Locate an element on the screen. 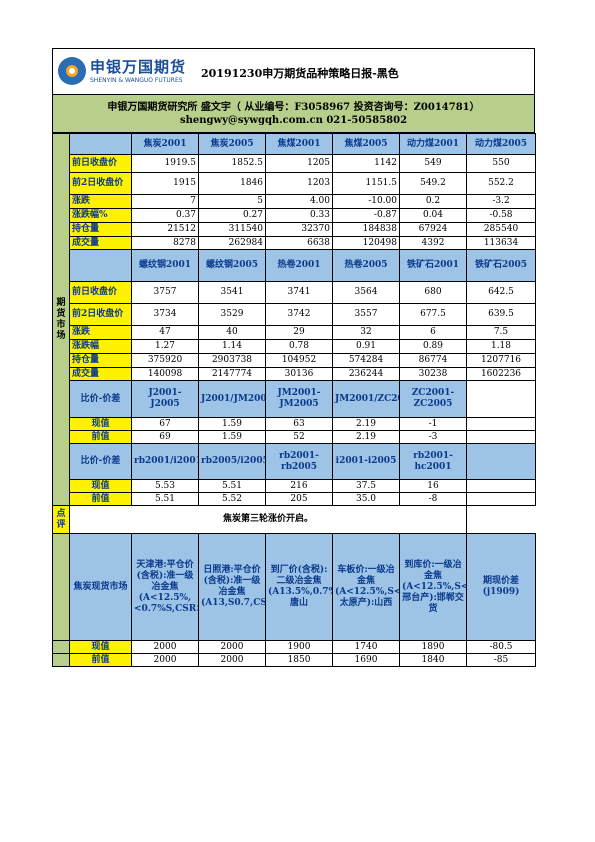 This screenshot has height=842, width=595. data-cell: 550 is located at coordinates (501, 163).